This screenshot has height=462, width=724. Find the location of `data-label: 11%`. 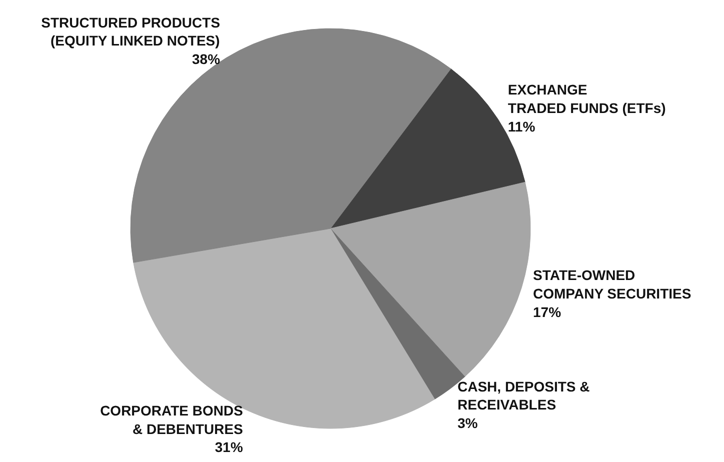

data-label: 11% is located at coordinates (522, 126).